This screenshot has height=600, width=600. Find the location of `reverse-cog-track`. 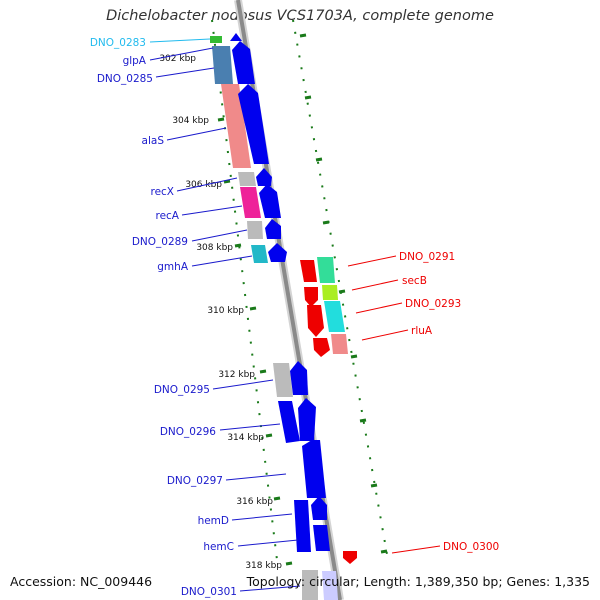

reverse-cog-track is located at coordinates (332, 305).